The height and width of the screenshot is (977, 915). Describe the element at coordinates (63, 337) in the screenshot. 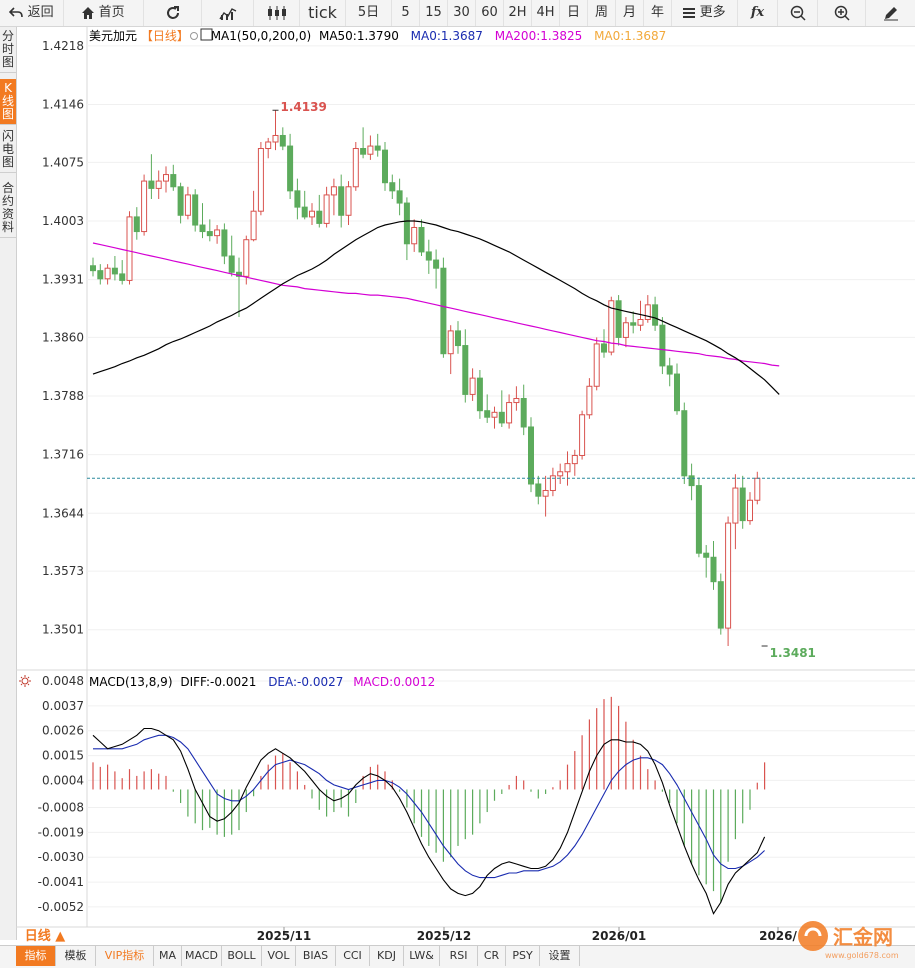

I see `price-tick-label: 1.3860` at that location.